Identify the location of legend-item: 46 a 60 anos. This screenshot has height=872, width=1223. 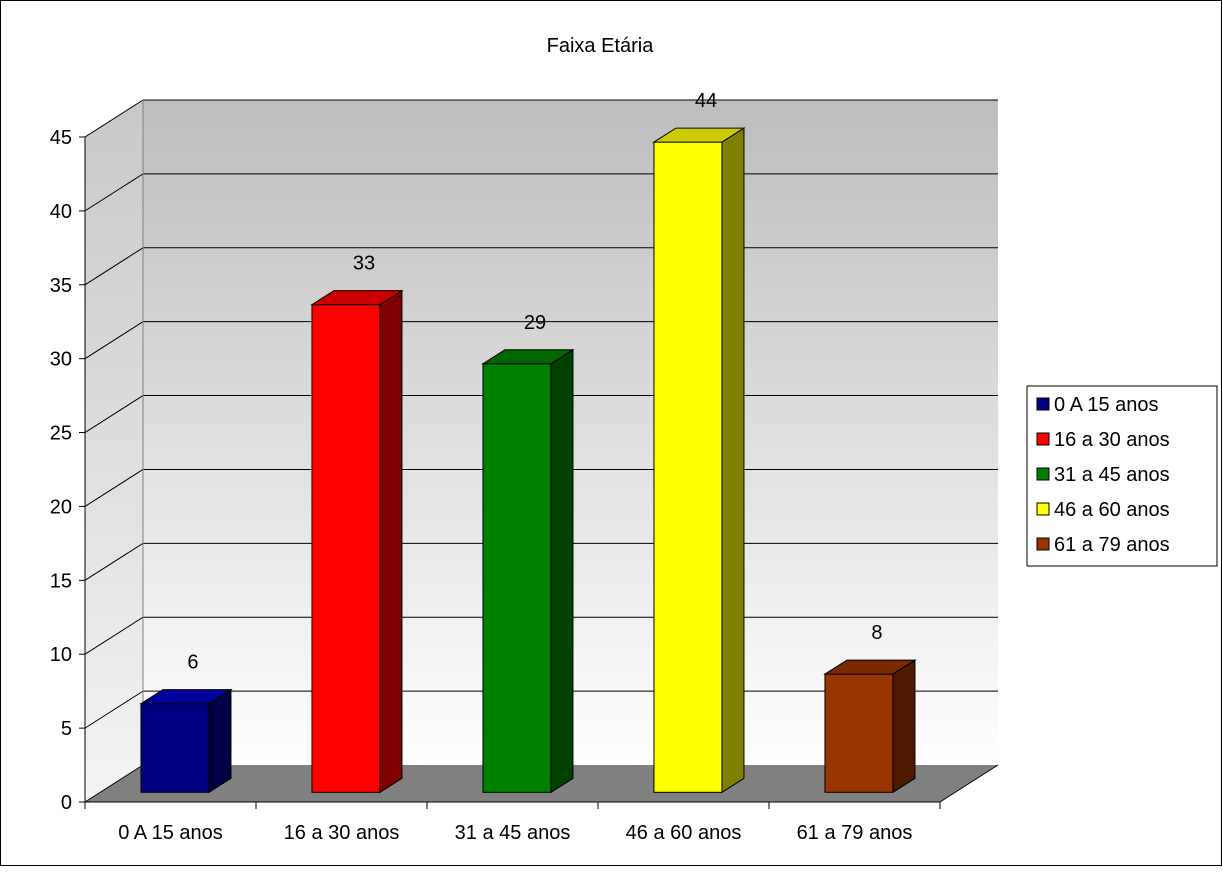
(1103, 510).